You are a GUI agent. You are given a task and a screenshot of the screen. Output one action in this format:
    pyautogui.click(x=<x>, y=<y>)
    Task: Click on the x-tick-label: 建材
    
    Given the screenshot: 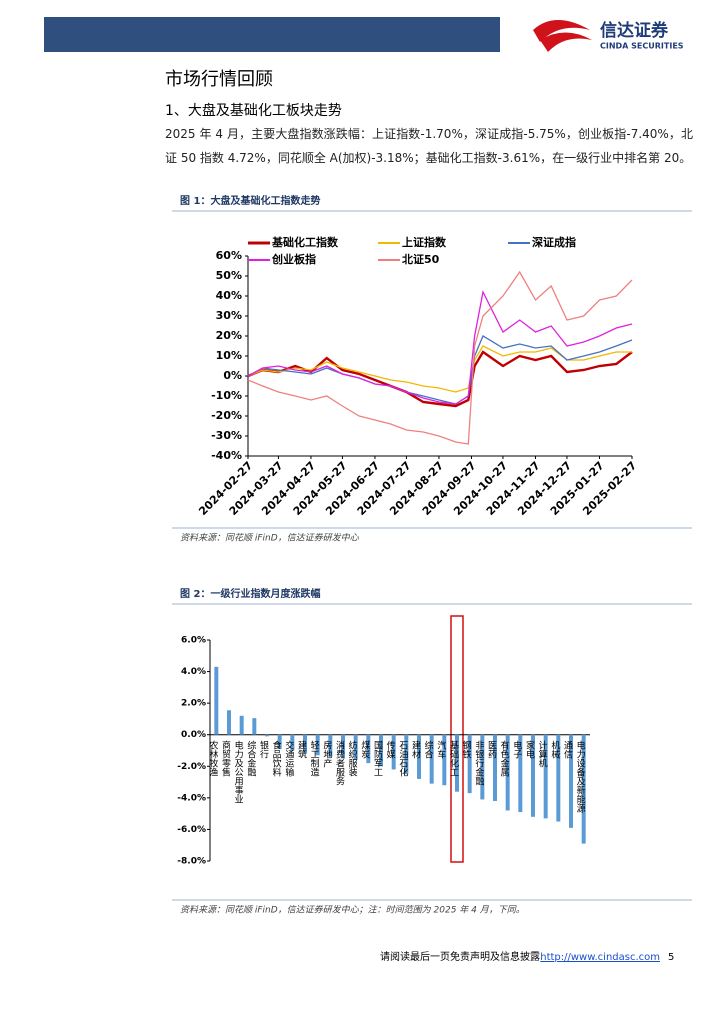 What is the action you would take?
    pyautogui.click(x=415, y=749)
    